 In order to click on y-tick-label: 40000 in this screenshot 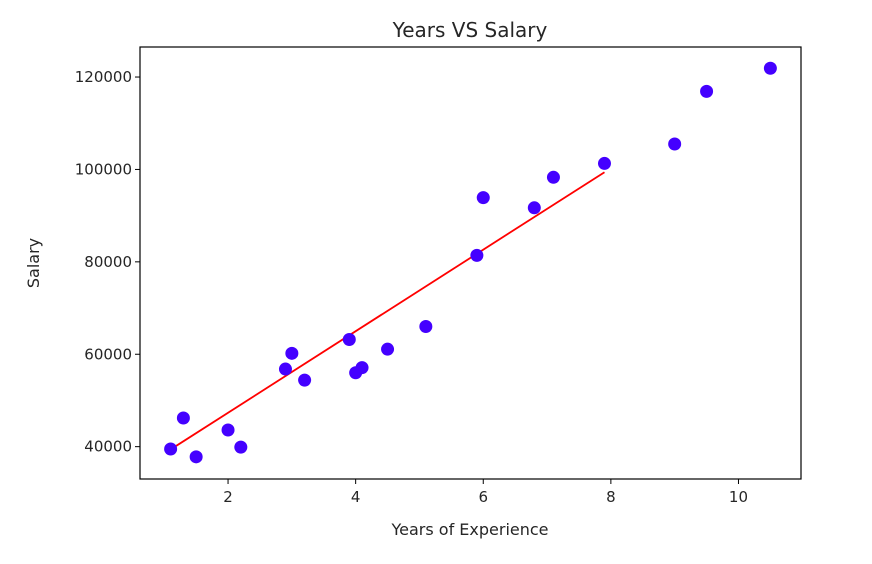, I will do `click(108, 447)`.